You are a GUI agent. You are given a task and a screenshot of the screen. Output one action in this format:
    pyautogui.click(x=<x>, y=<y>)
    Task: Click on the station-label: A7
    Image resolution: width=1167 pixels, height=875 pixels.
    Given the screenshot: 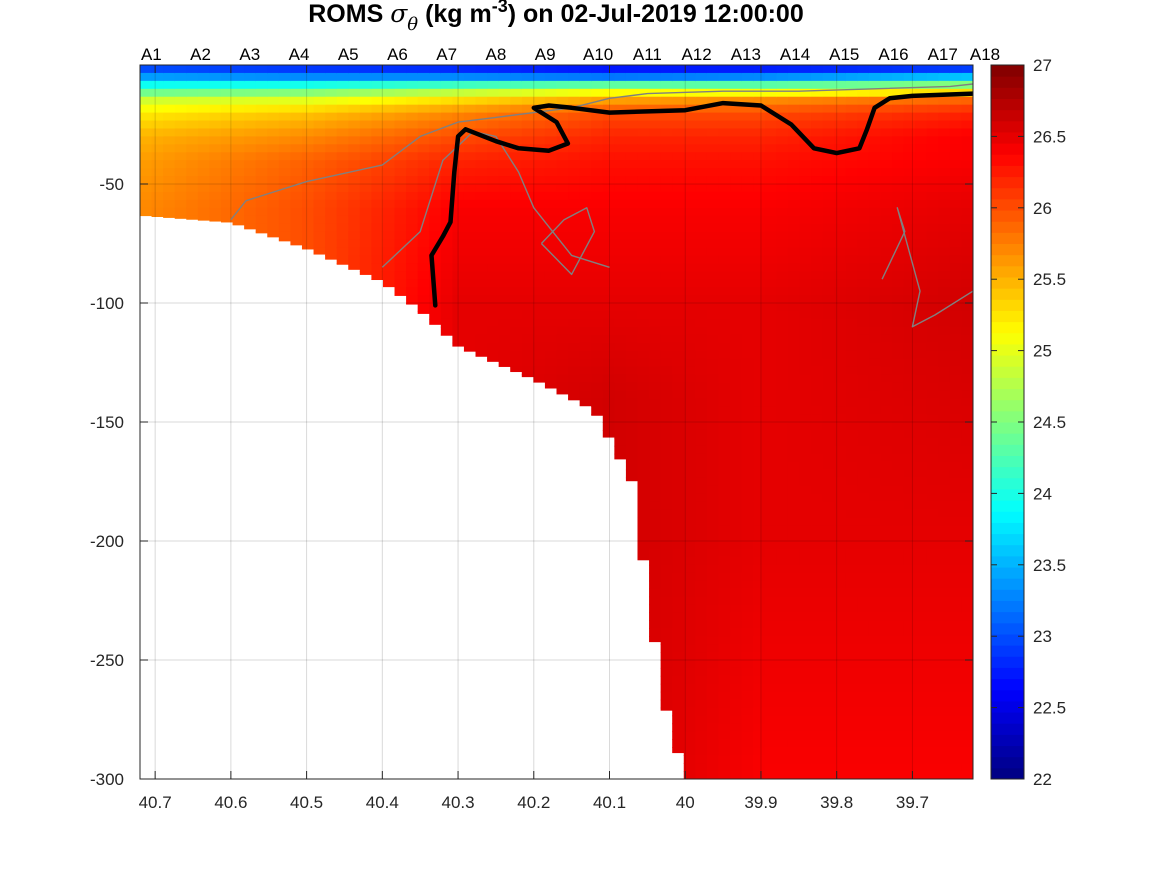 What is the action you would take?
    pyautogui.click(x=446, y=54)
    